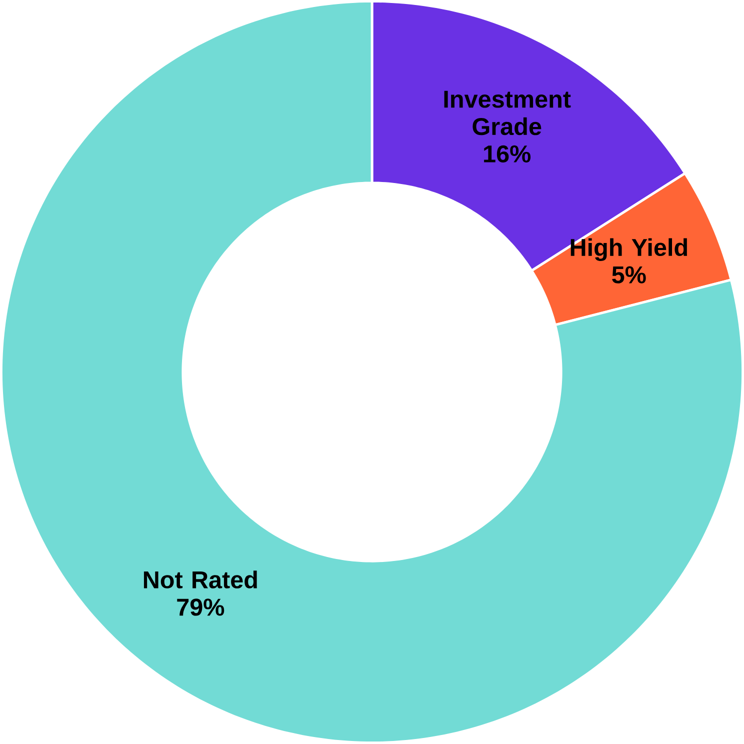 Image resolution: width=744 pixels, height=744 pixels. What do you see at coordinates (200, 607) in the screenshot?
I see `data-label: 79%` at bounding box center [200, 607].